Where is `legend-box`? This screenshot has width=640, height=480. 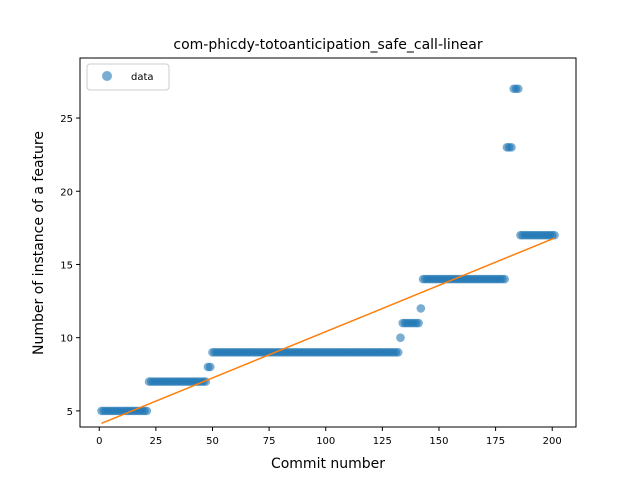 legend-box is located at coordinates (128, 77).